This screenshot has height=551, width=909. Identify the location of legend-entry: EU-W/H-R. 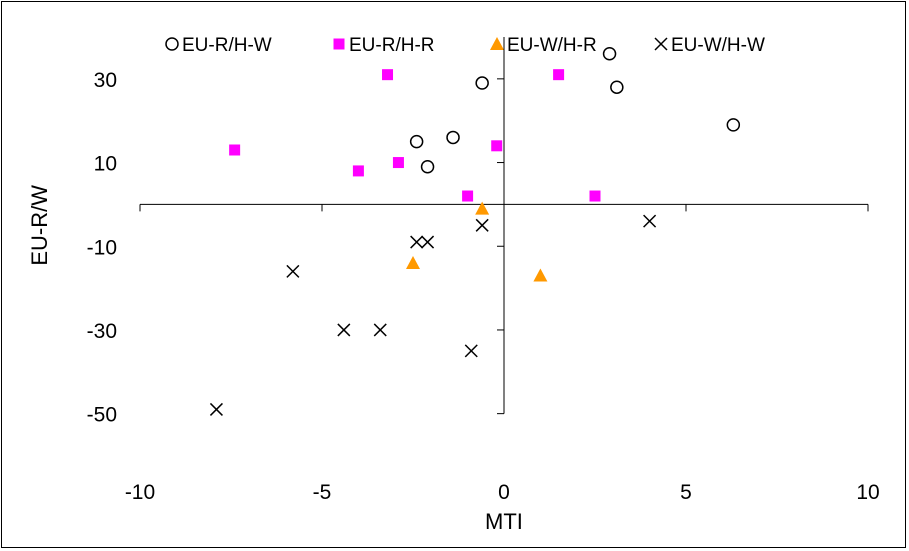
(543, 45).